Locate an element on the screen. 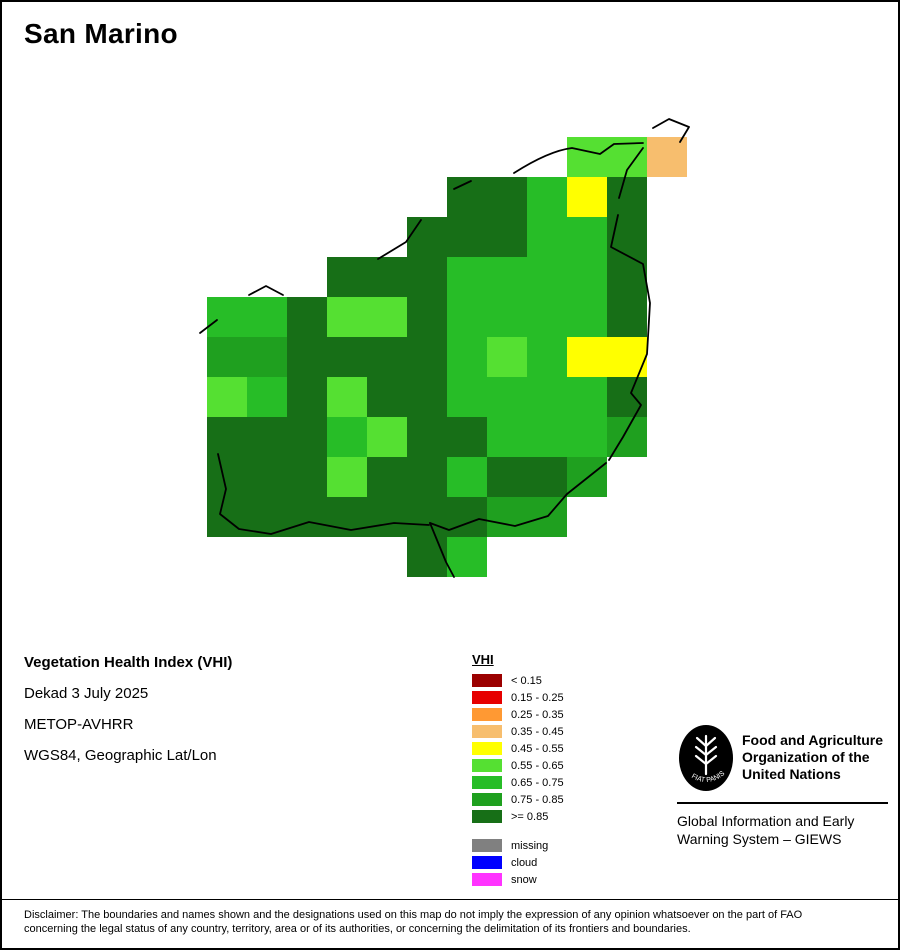  fao-org-name-line: Organization of the is located at coordinates (806, 757).